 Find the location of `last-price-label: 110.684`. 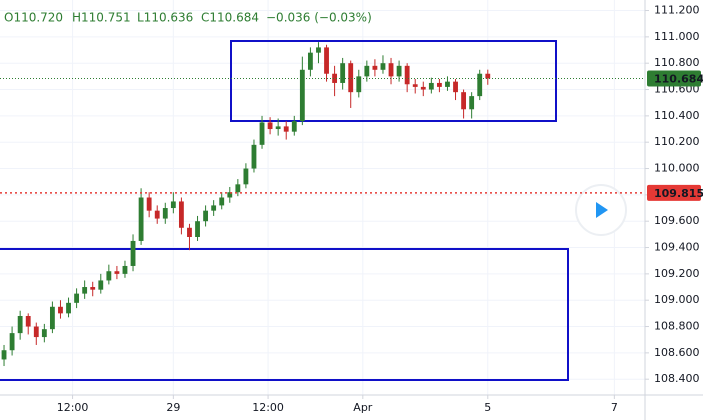

last-price-label: 110.684 is located at coordinates (678, 78).